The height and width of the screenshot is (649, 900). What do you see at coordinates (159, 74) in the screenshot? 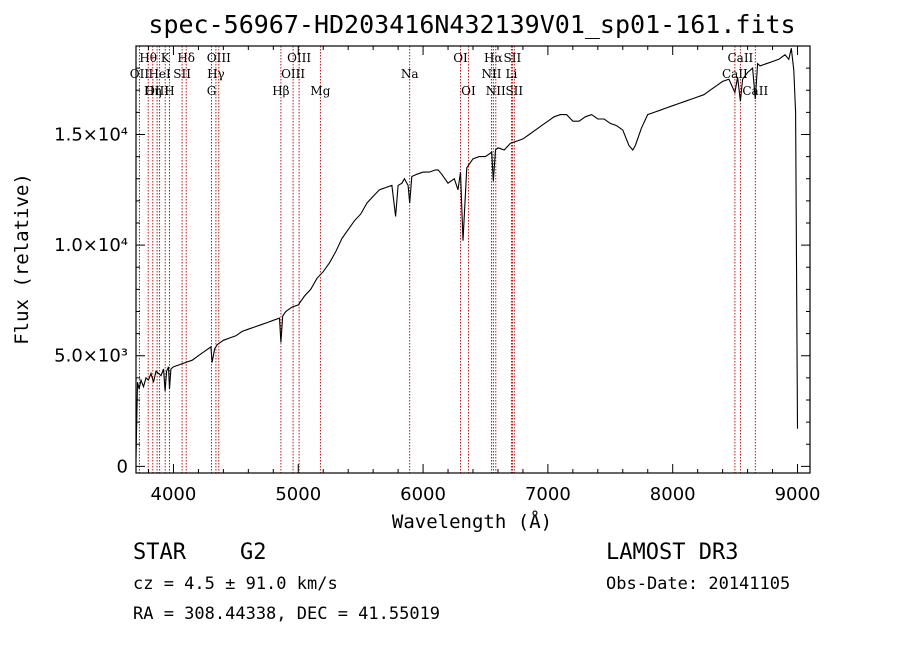
I see `line-label: HeI` at bounding box center [159, 74].